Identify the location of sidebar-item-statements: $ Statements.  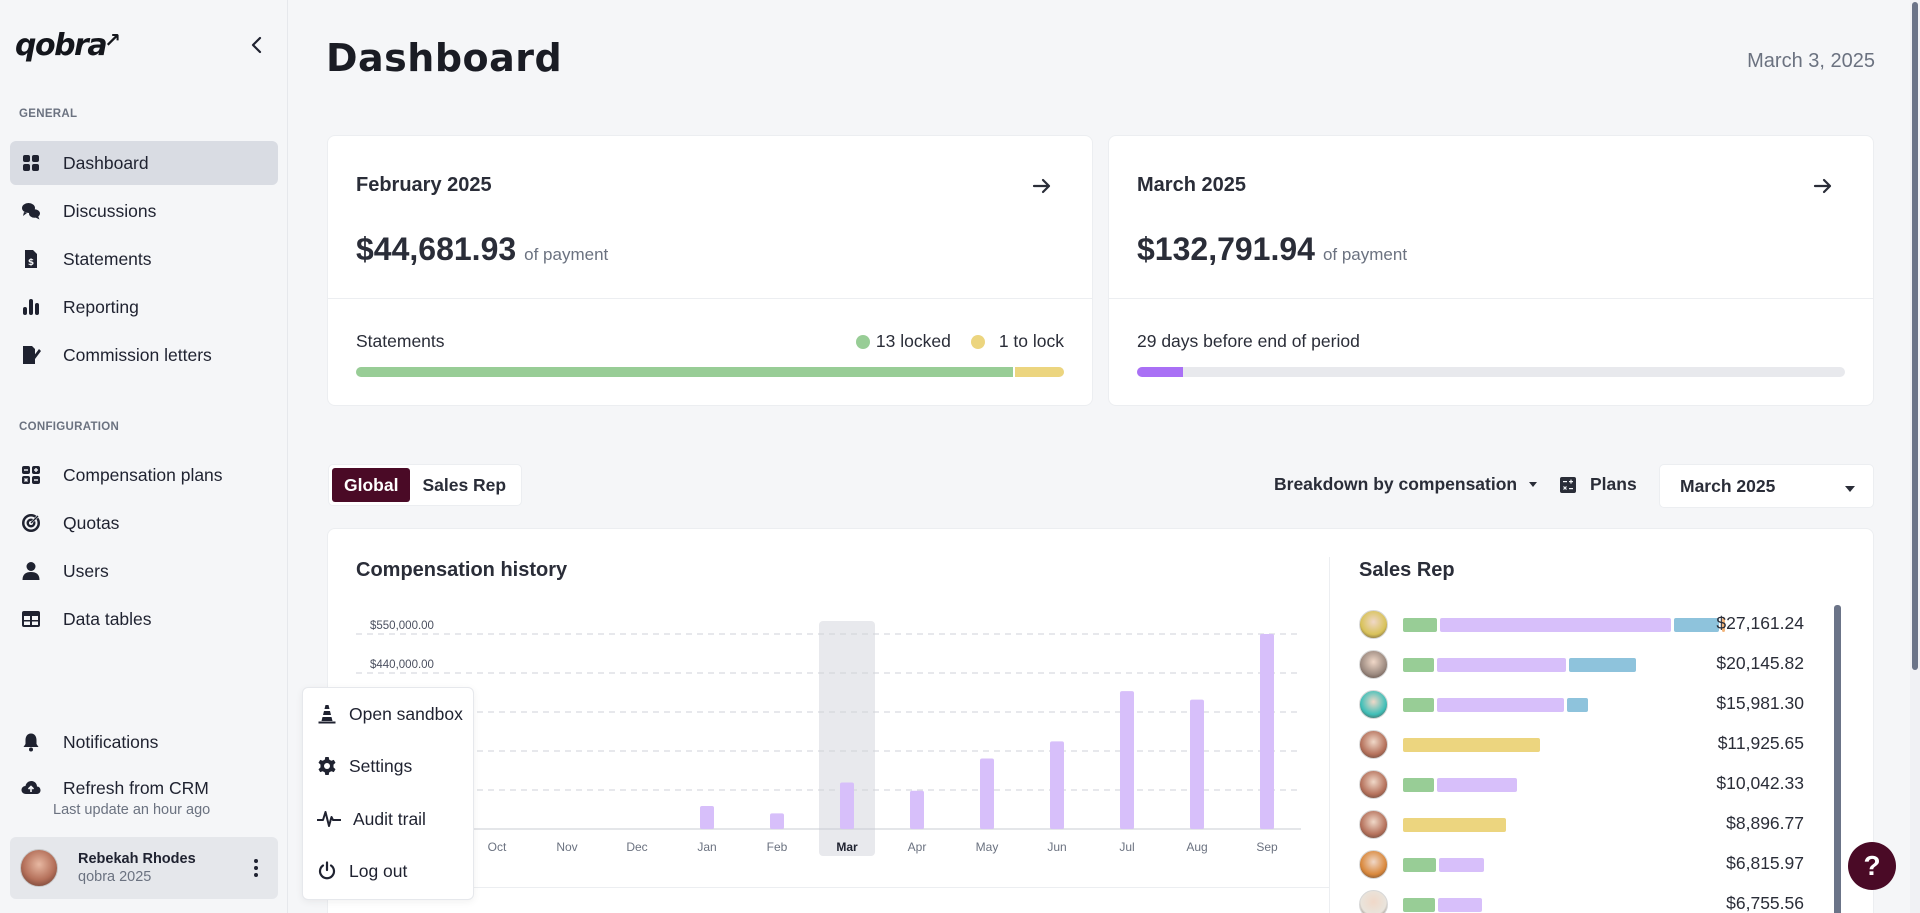
(144, 259).